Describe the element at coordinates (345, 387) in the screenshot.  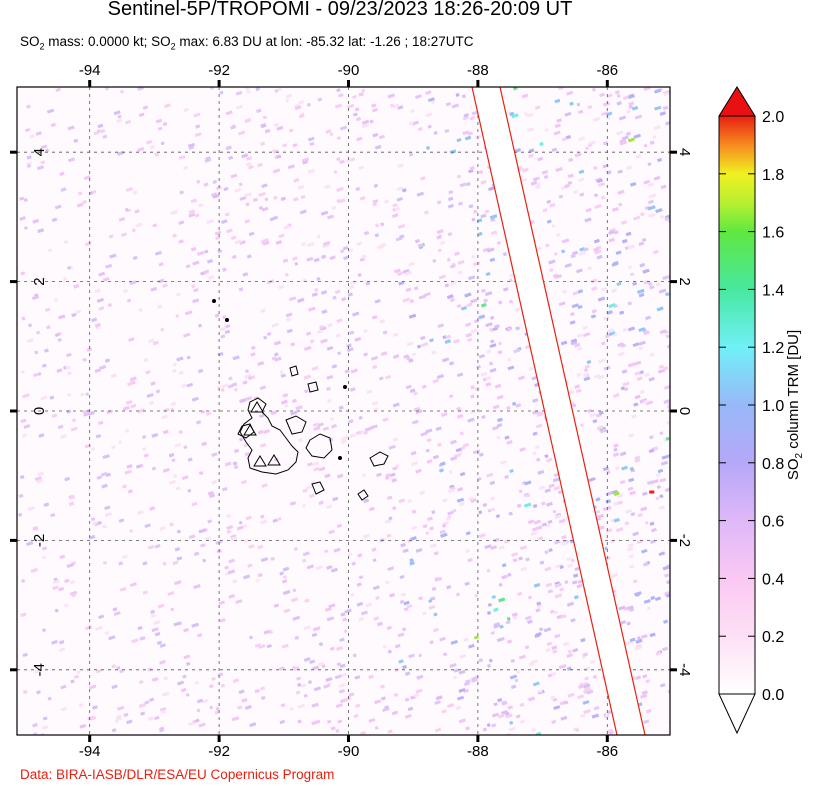
I see `island-dot` at that location.